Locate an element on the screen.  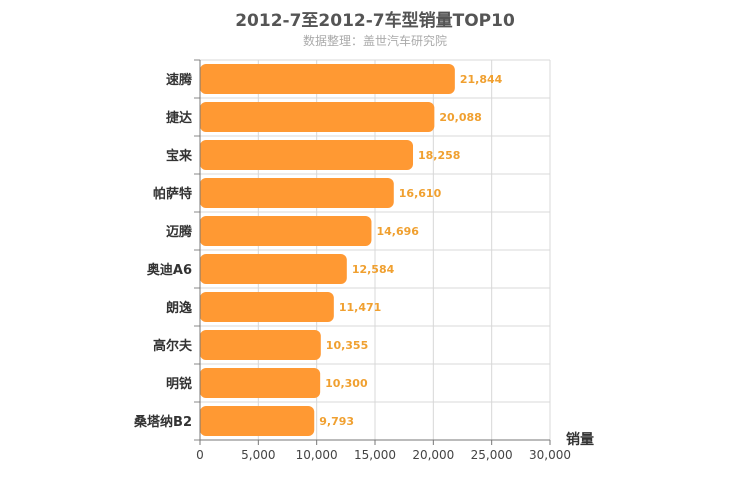
bar-value-label: 10,300 is located at coordinates (346, 383).